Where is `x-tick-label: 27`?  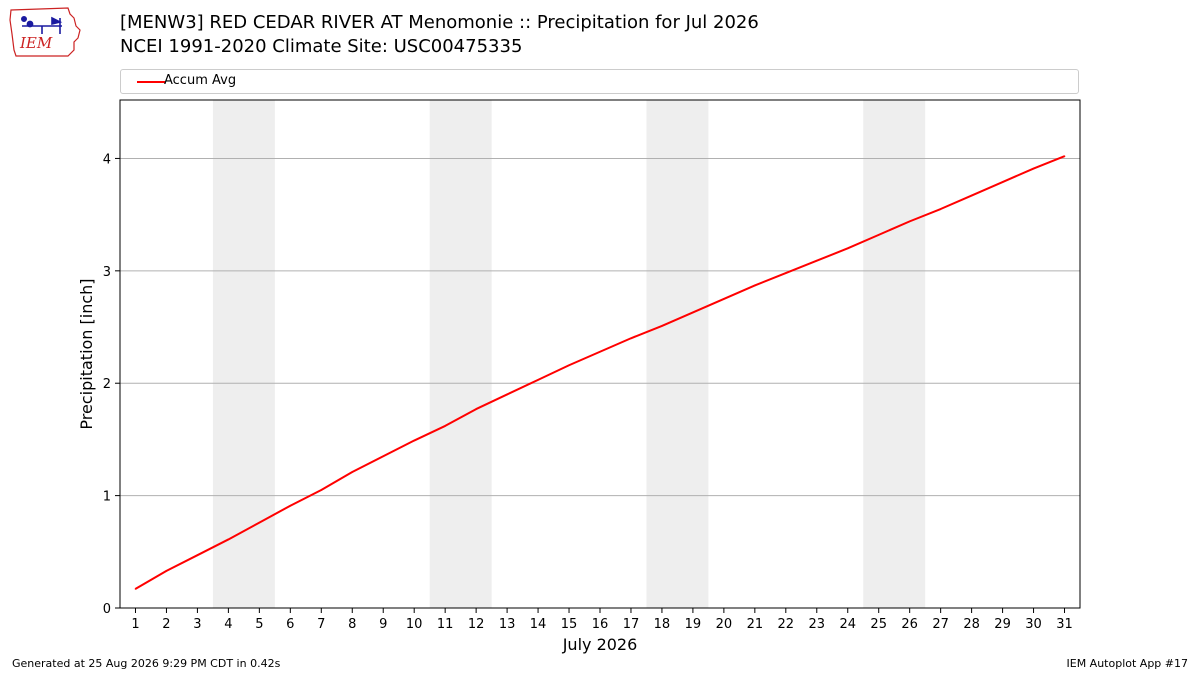 x-tick-label: 27 is located at coordinates (940, 624).